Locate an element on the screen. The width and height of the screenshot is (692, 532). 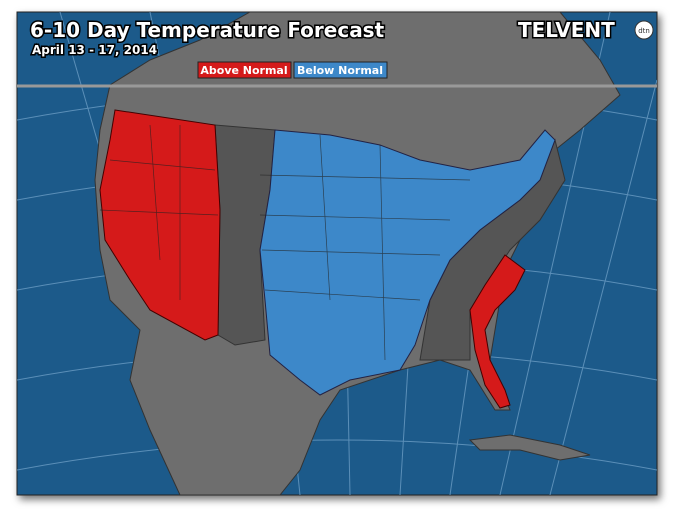
cuba is located at coordinates (529, 447).